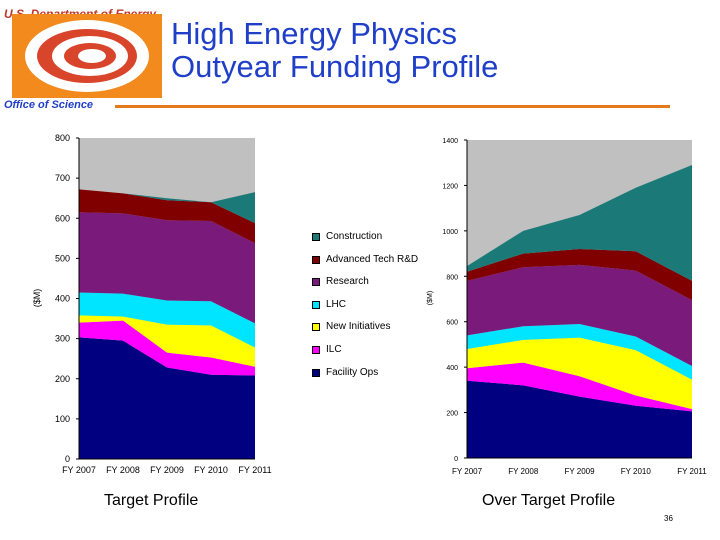  Describe the element at coordinates (62, 339) in the screenshot. I see `y-tick-label: 300` at that location.